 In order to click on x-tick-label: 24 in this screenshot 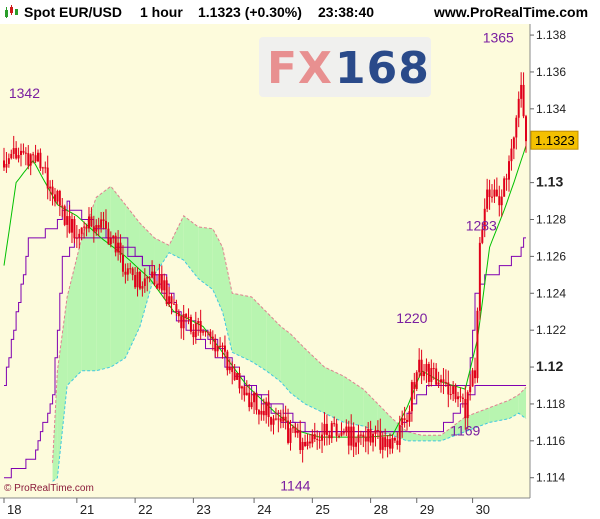, I will do `click(264, 509)`.